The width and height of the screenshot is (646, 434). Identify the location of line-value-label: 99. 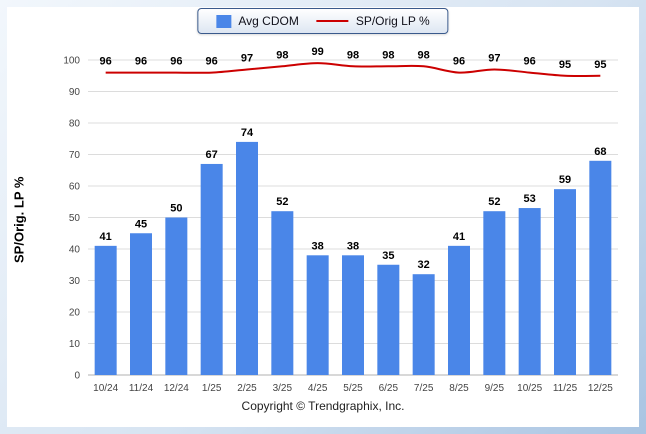
(318, 52).